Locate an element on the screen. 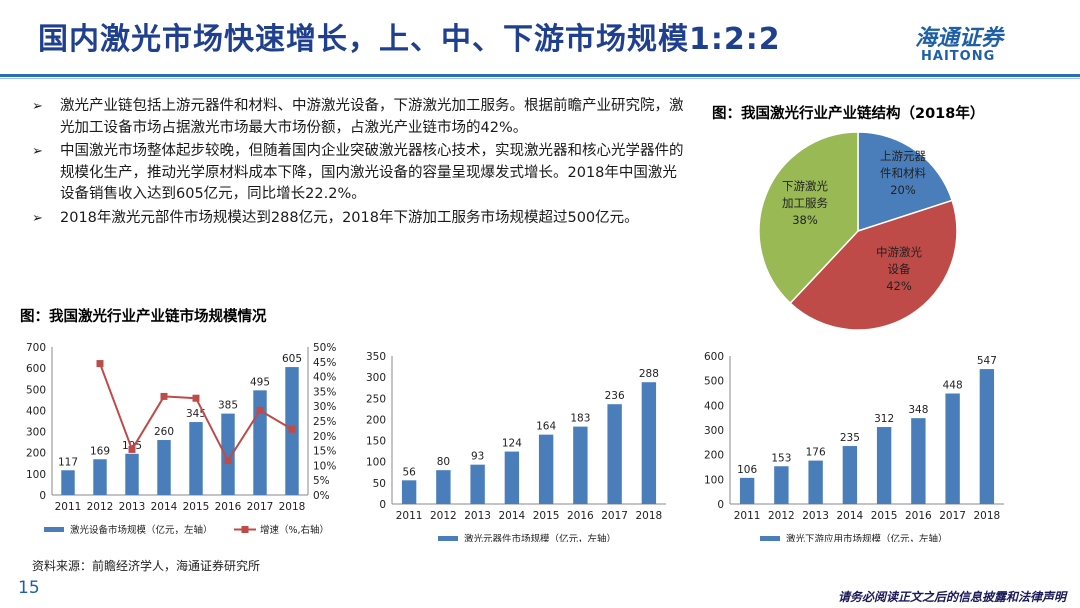  bar-data-label: 164 is located at coordinates (546, 427).